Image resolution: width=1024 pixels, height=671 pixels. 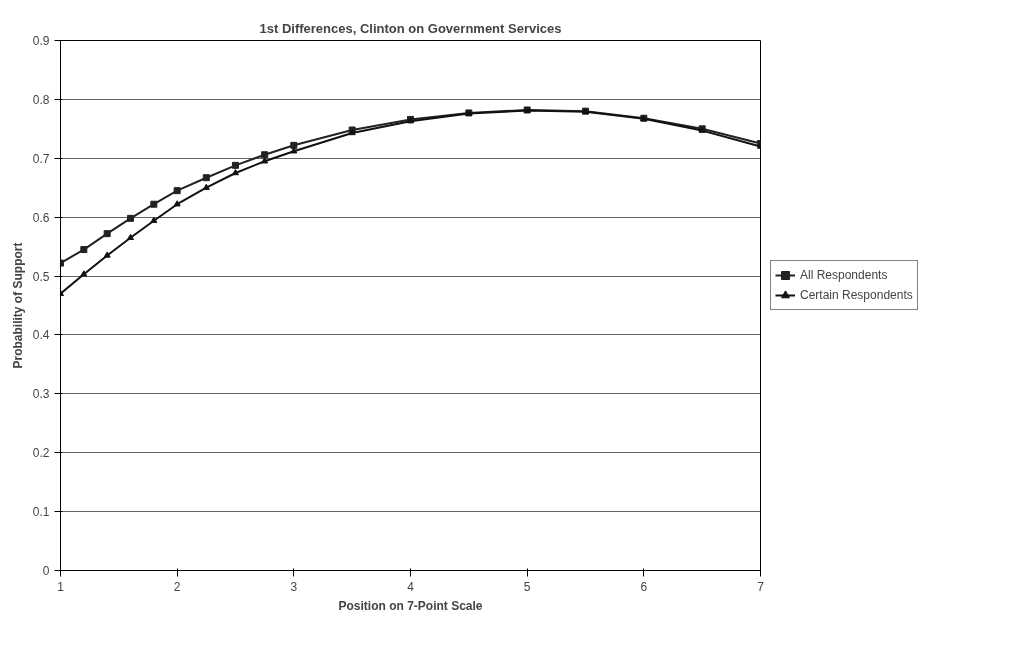 I want to click on y-tick-label: 0.6, so click(x=41, y=217).